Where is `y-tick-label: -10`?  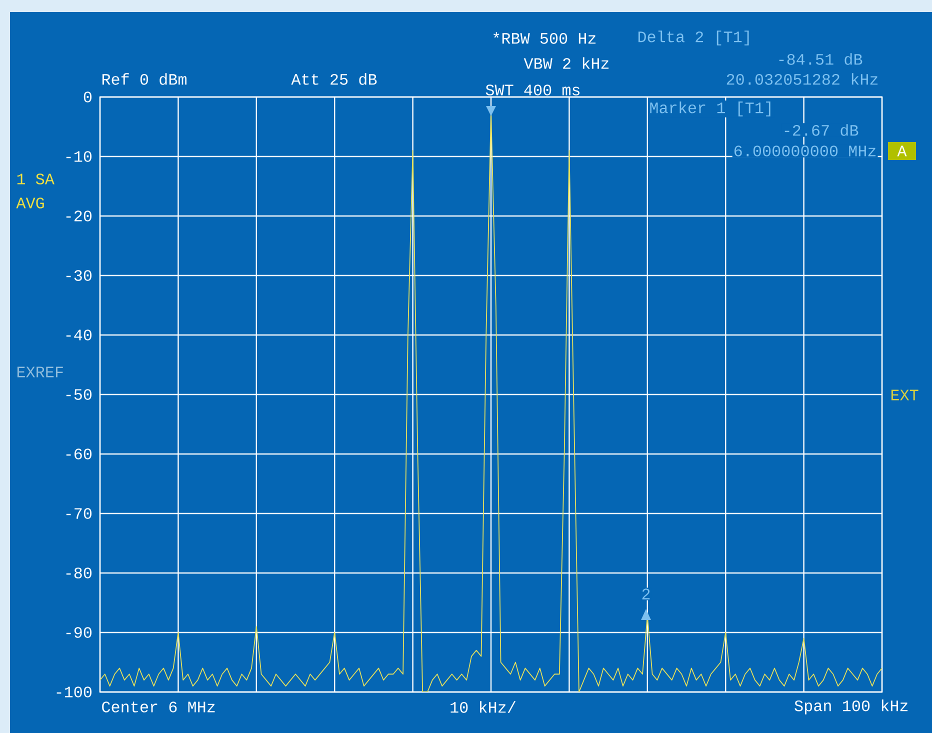
y-tick-label: -10 is located at coordinates (79, 156).